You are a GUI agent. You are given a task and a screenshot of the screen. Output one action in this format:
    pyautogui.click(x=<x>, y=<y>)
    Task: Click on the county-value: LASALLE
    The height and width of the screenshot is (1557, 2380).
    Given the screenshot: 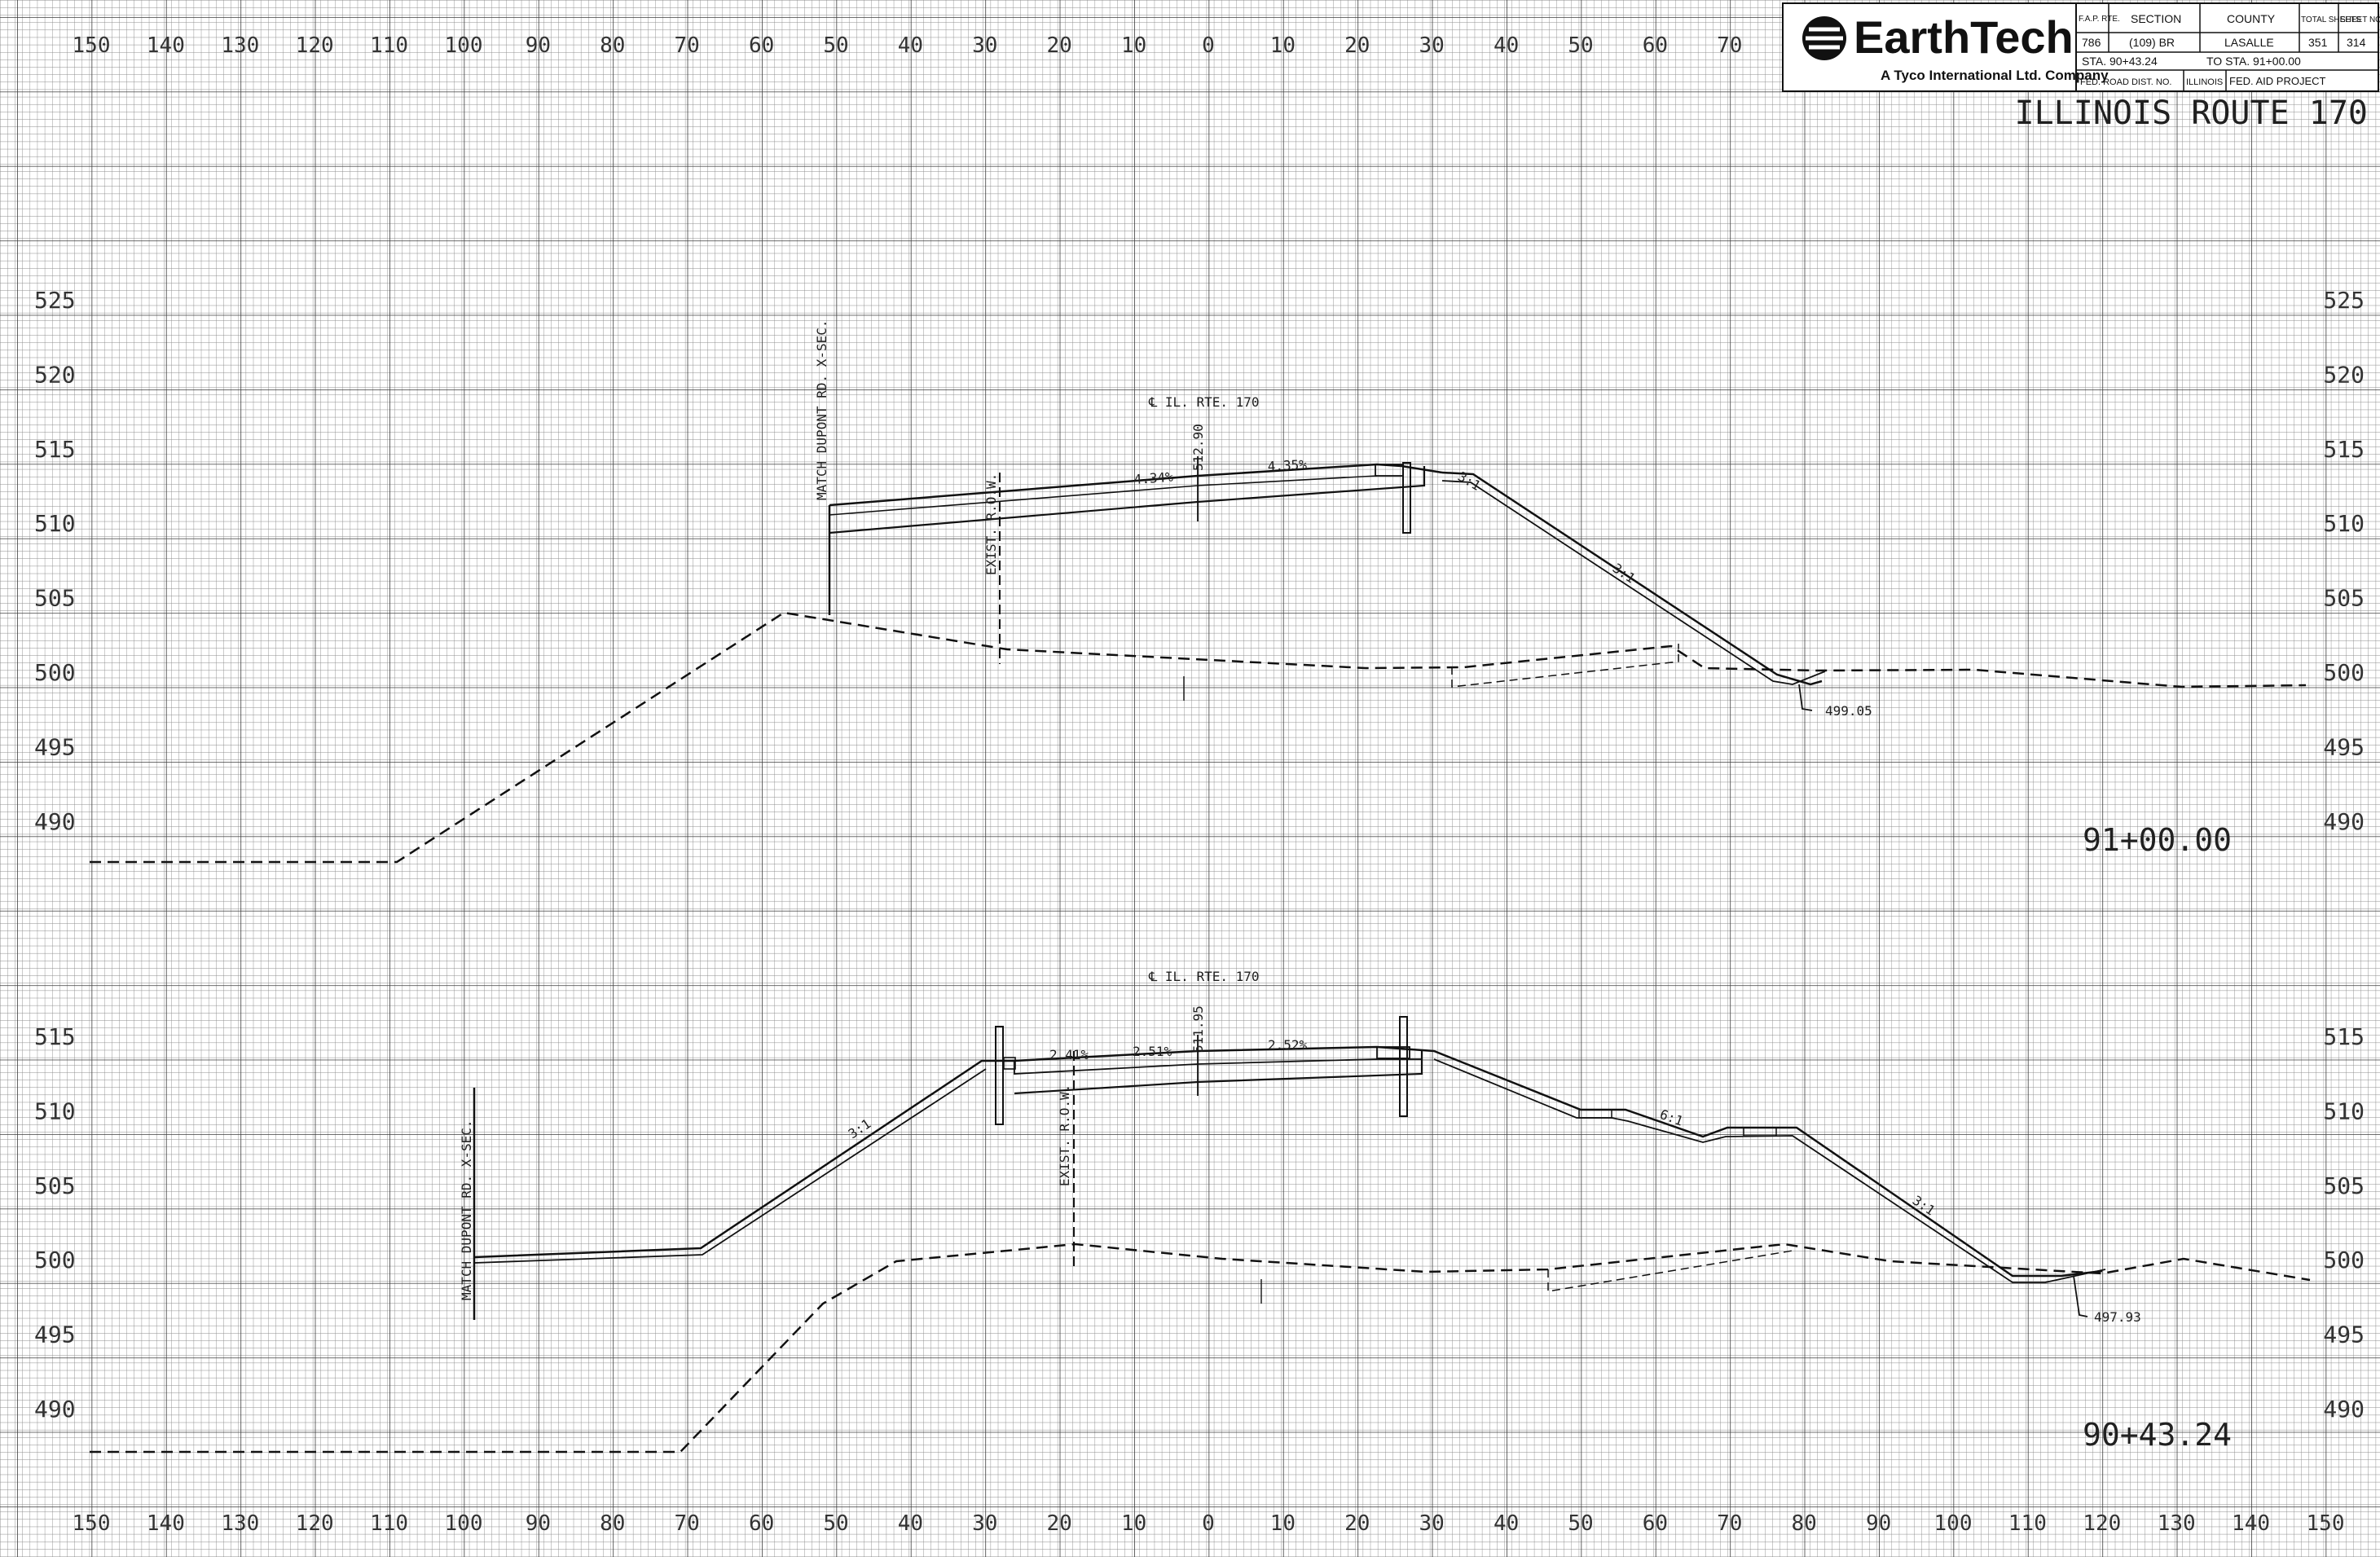 What is the action you would take?
    pyautogui.click(x=2249, y=43)
    